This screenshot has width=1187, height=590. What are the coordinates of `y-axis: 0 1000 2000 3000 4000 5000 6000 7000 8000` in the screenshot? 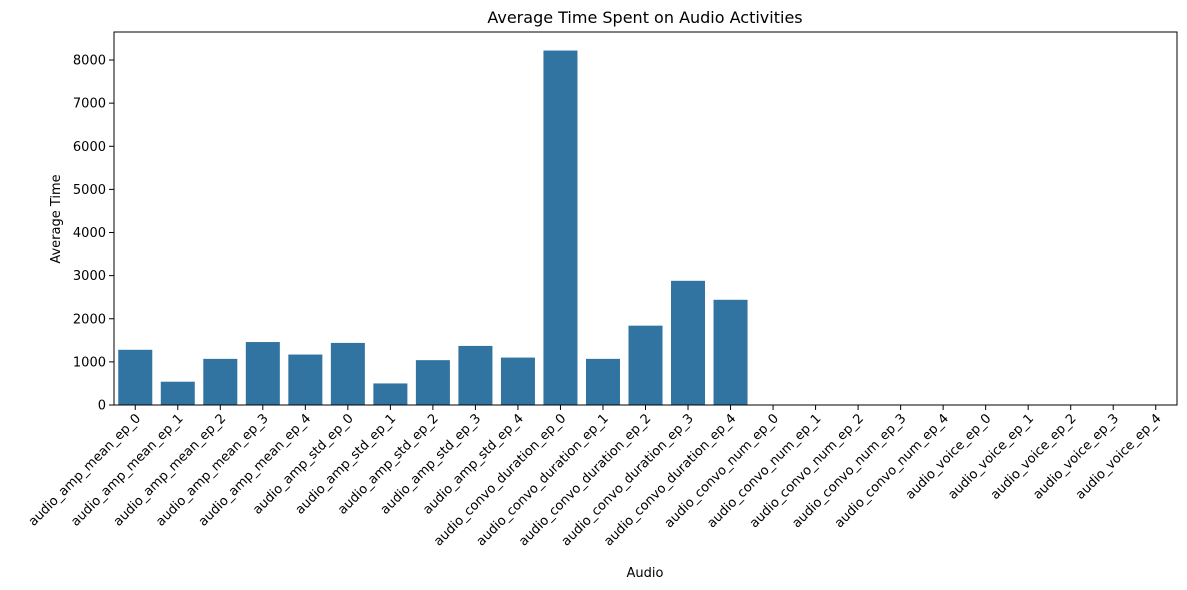 It's located at (93, 234).